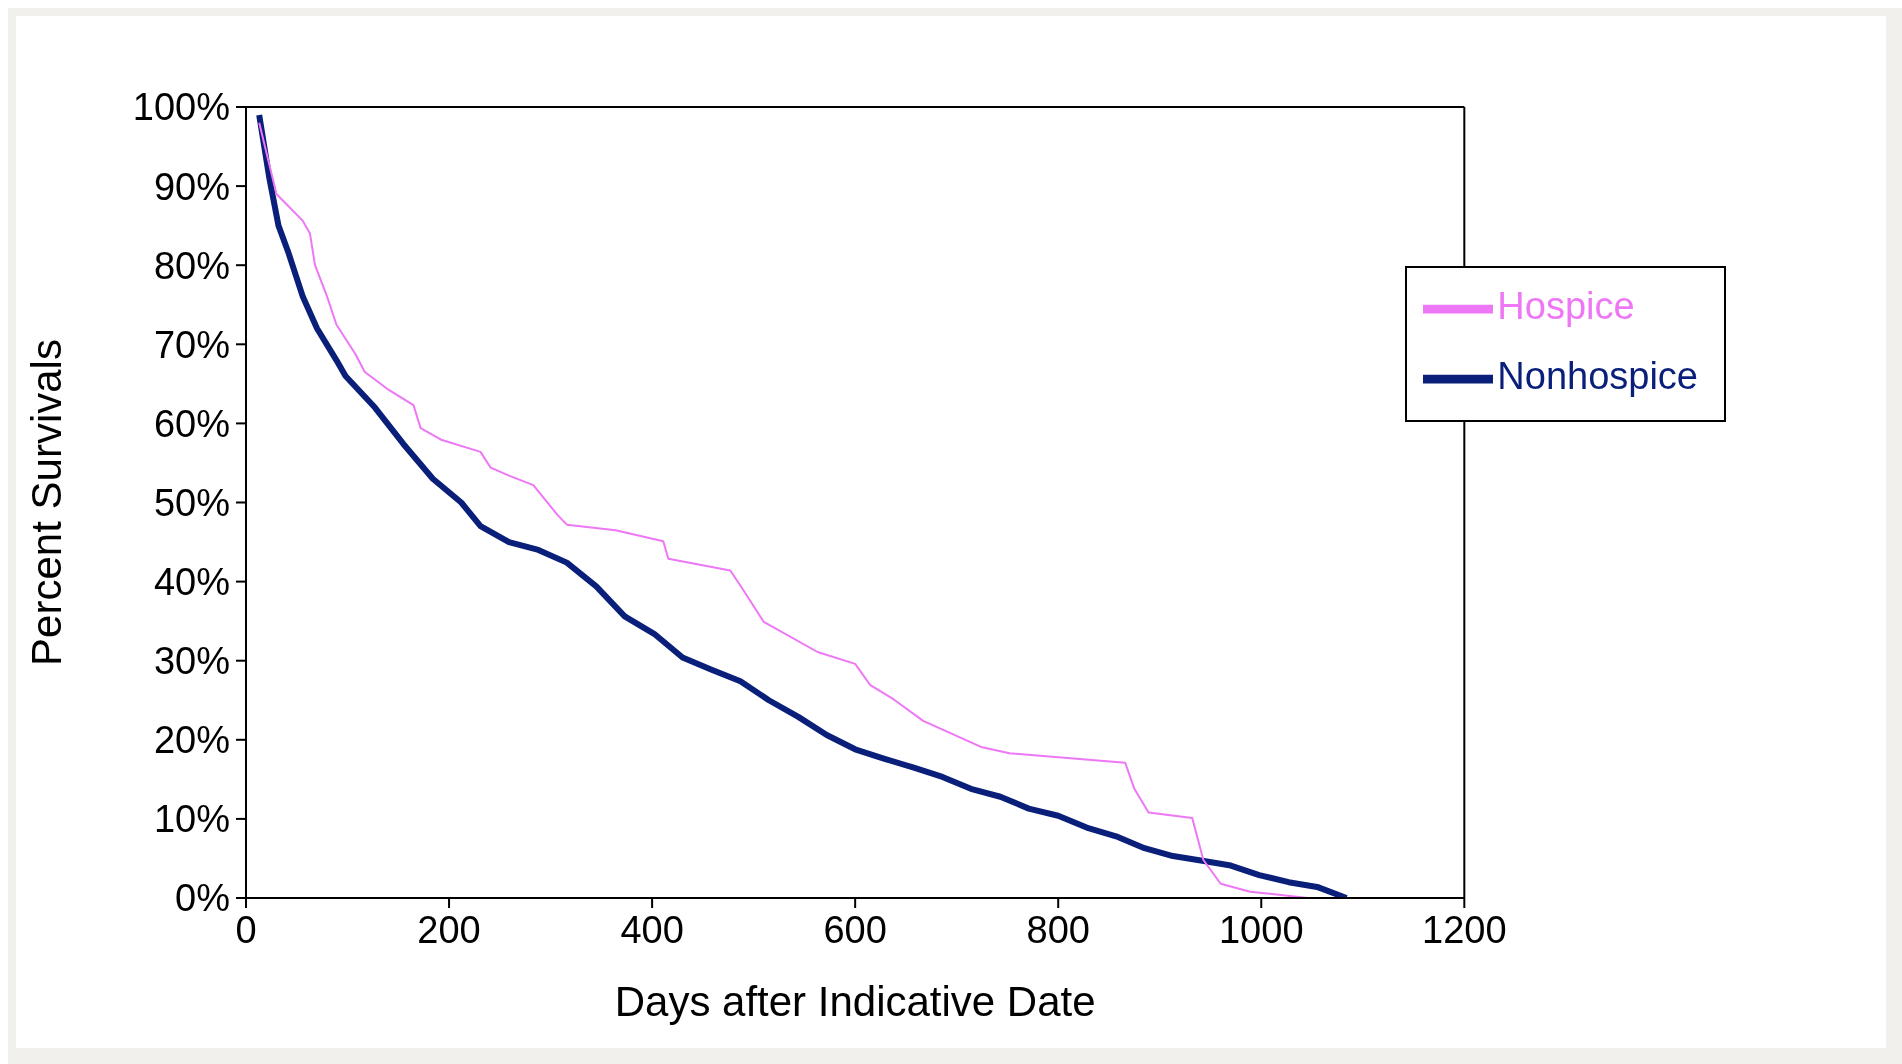  I want to click on x-tick-label: 400, so click(652, 929).